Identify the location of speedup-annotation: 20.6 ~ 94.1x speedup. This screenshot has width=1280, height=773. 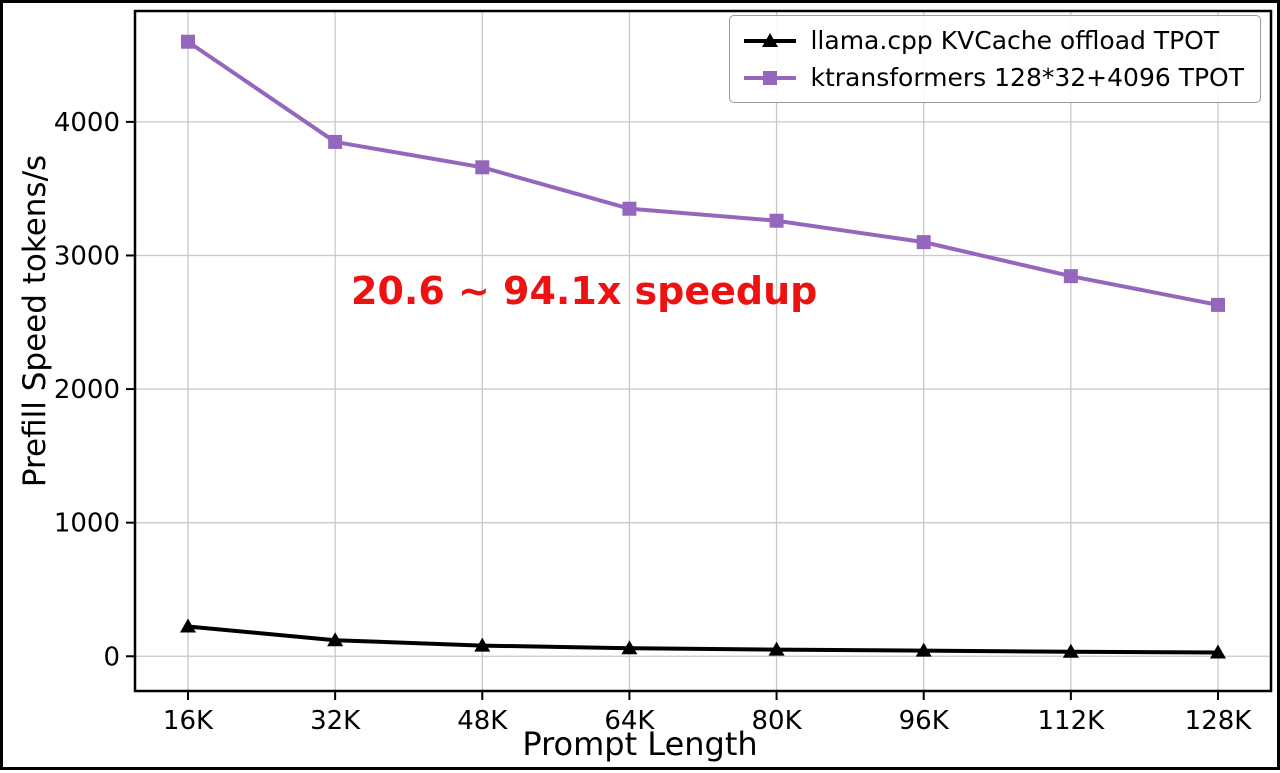
(584, 291).